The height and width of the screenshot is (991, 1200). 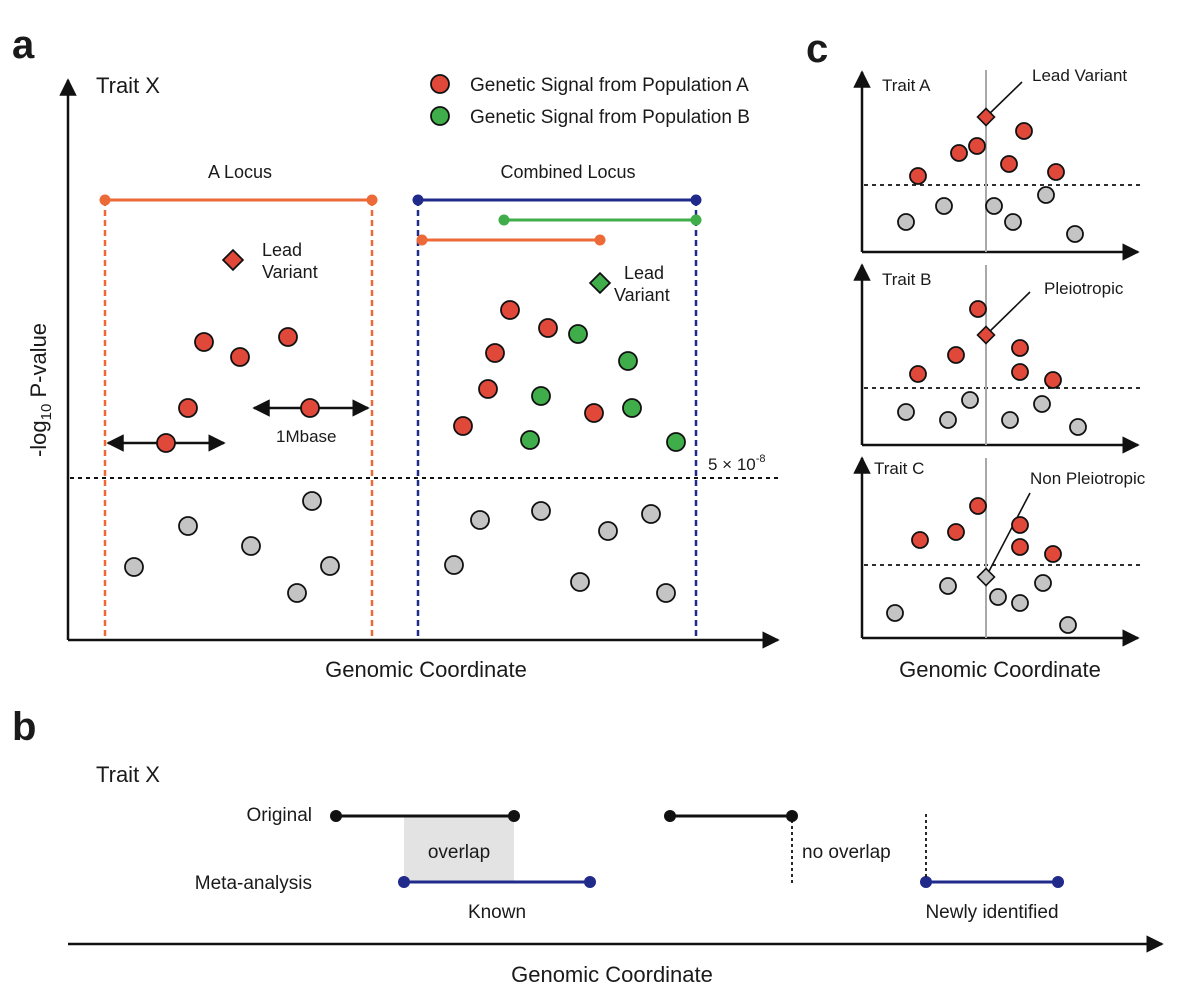 I want to click on panel-b-trait-title: Trait X, so click(x=128, y=774).